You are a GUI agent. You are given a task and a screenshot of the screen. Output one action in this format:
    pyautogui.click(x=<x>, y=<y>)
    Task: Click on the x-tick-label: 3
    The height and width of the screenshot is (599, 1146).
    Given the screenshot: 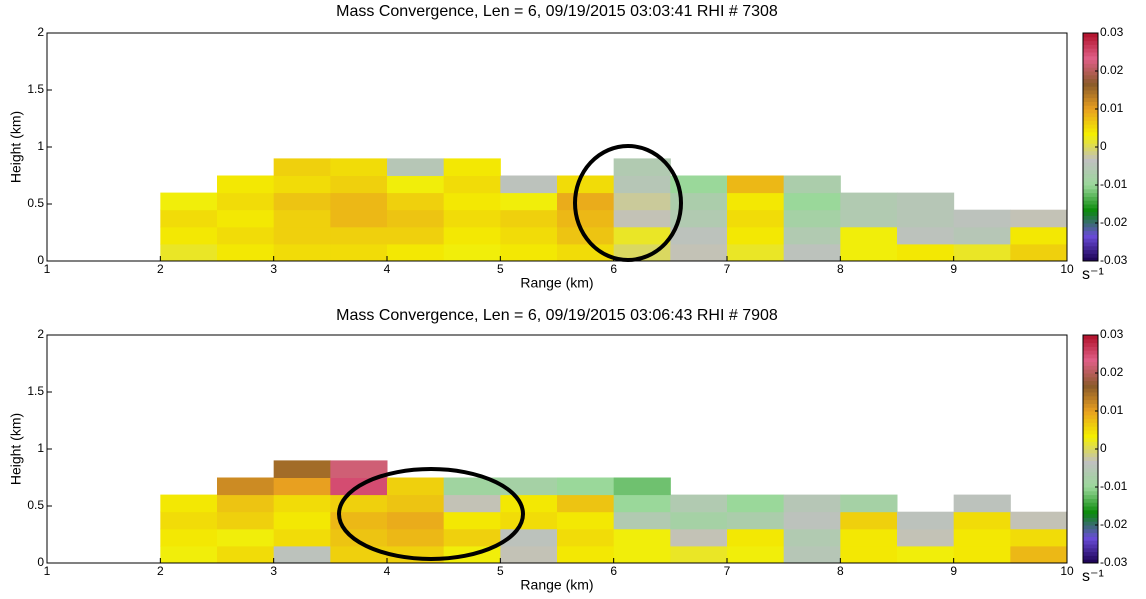 What is the action you would take?
    pyautogui.click(x=273, y=269)
    